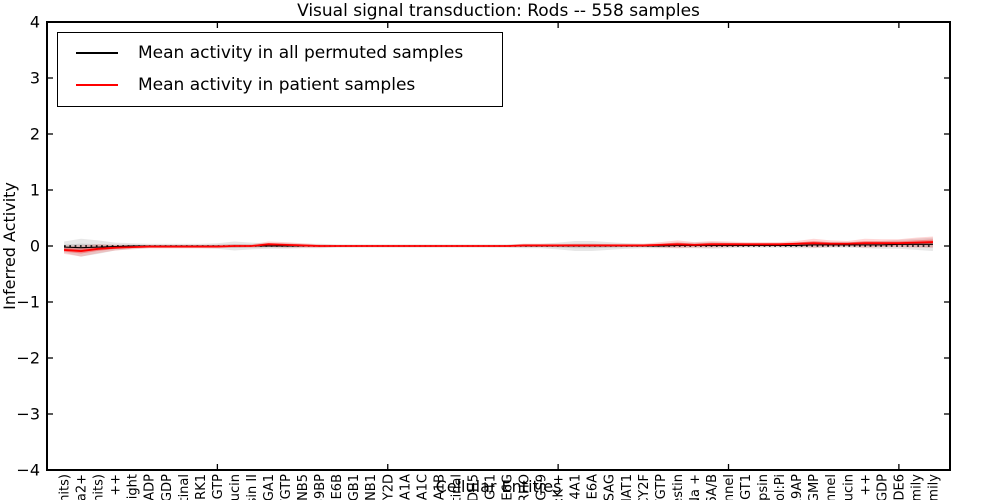  What do you see at coordinates (133, 487) in the screenshot?
I see `x-category-label: absorption of light` at bounding box center [133, 487].